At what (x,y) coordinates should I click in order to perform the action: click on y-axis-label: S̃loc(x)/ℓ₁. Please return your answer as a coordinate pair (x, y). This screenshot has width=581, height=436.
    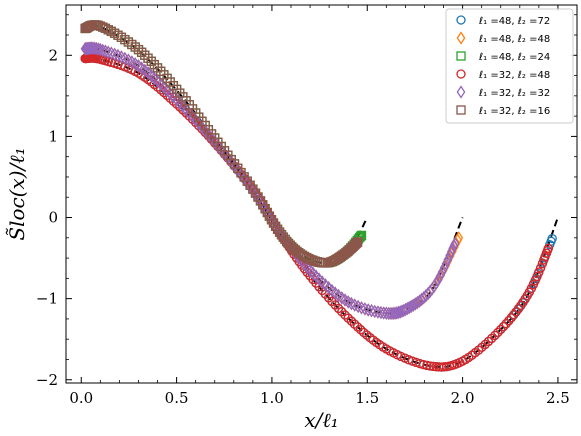
    Looking at the image, I should click on (17, 193).